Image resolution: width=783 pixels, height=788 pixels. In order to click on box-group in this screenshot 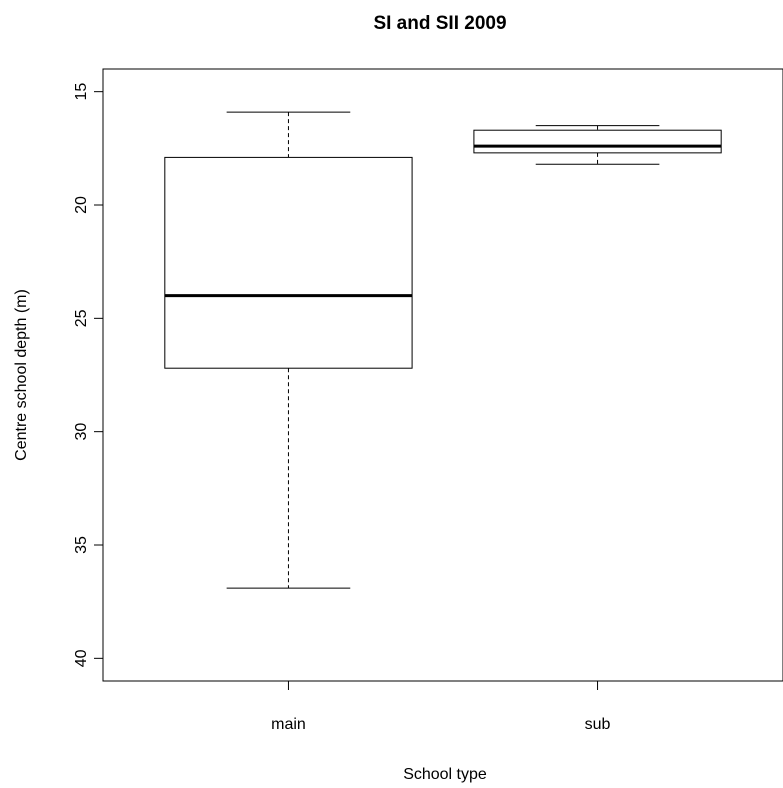, I will do `click(597, 145)`.